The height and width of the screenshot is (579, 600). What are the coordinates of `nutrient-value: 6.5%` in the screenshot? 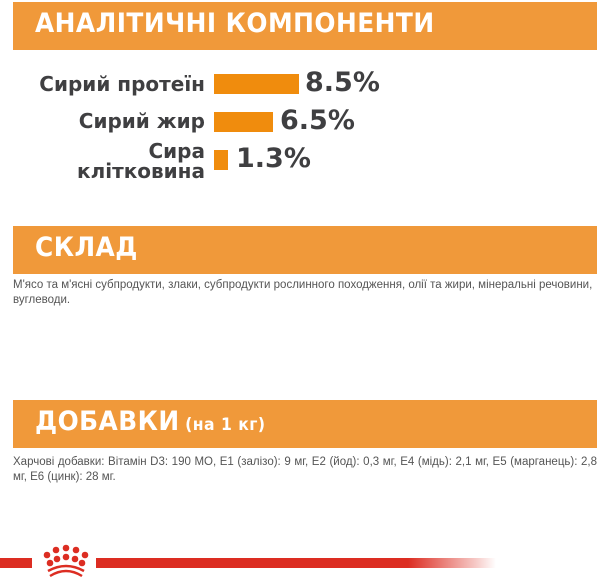 It's located at (317, 120).